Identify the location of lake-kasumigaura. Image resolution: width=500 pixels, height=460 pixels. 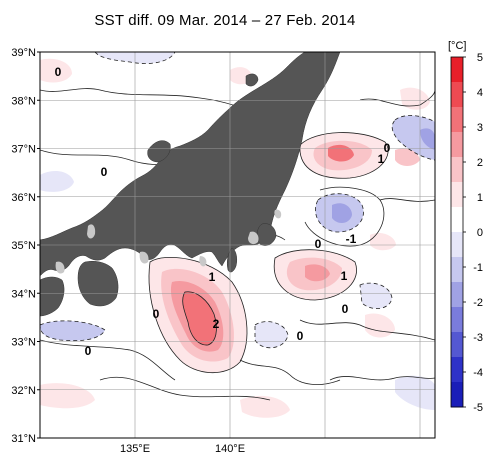
(278, 214).